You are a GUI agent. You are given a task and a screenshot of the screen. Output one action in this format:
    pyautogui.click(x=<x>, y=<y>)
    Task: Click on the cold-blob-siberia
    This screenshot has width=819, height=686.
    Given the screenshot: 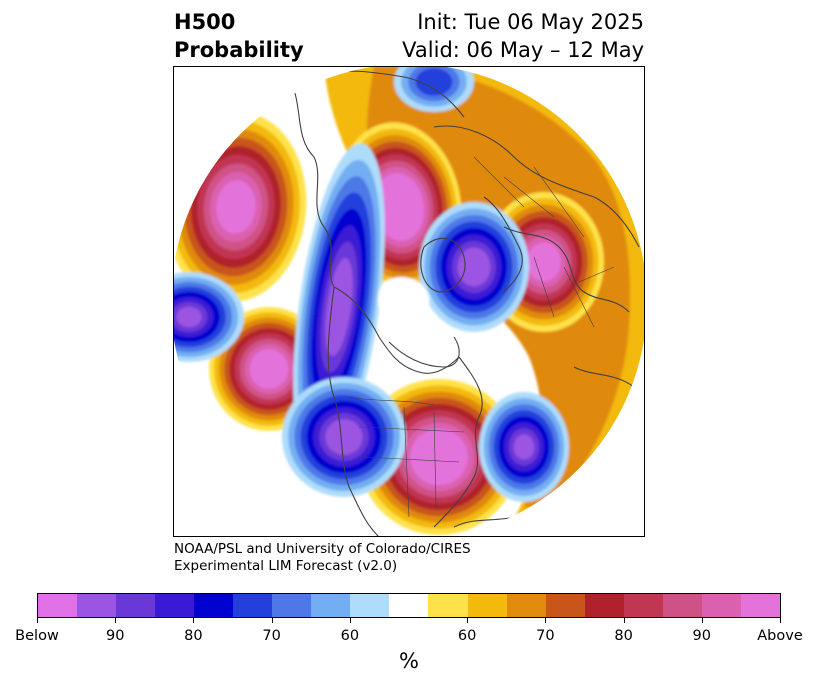 What is the action you would take?
    pyautogui.click(x=474, y=267)
    